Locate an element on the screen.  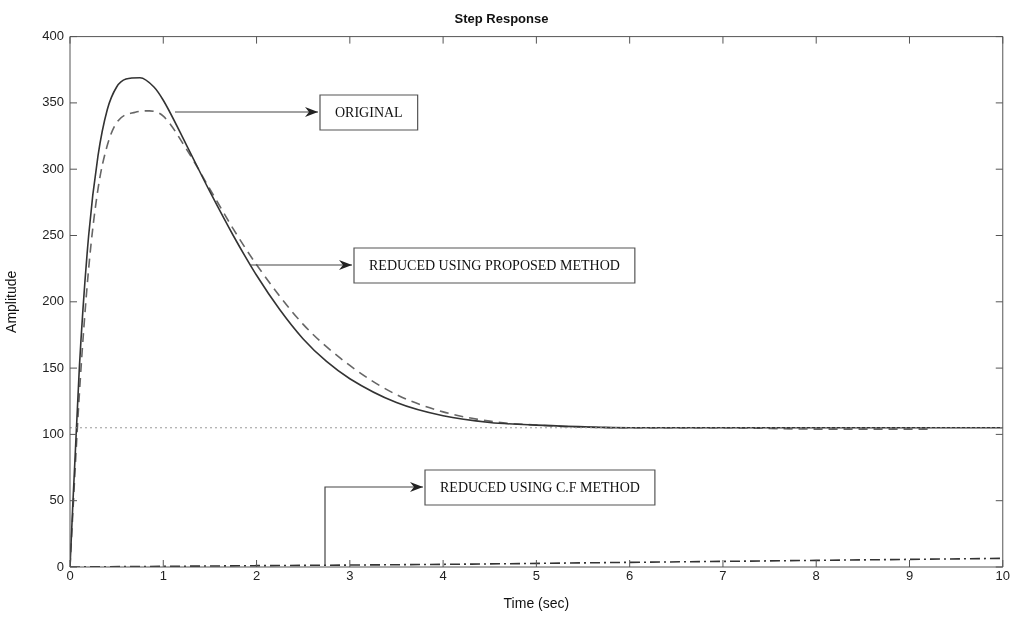
y-tick-label: 300 is located at coordinates (53, 168).